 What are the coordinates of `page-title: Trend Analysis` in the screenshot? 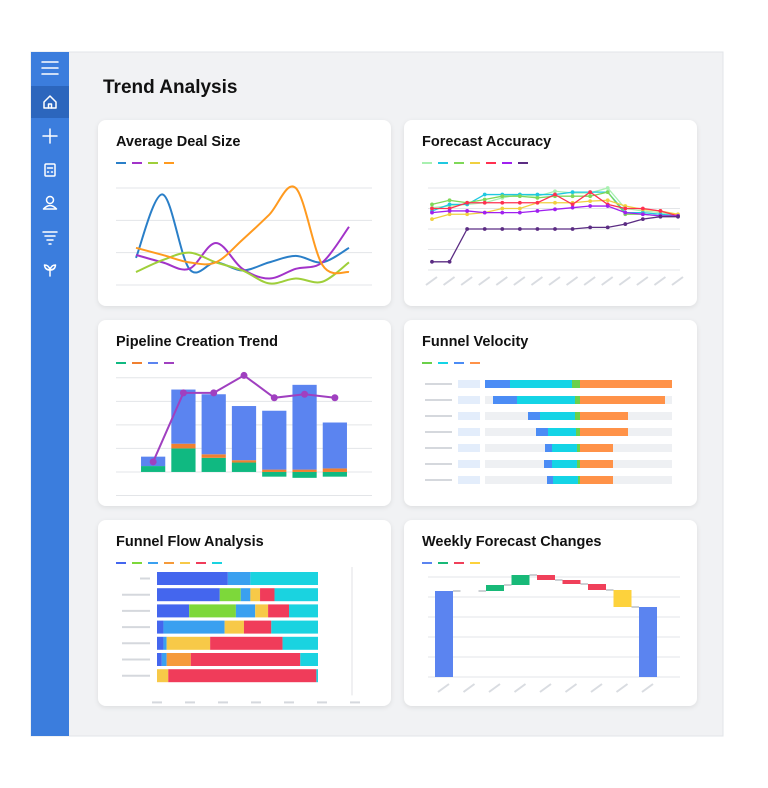 It's located at (170, 87).